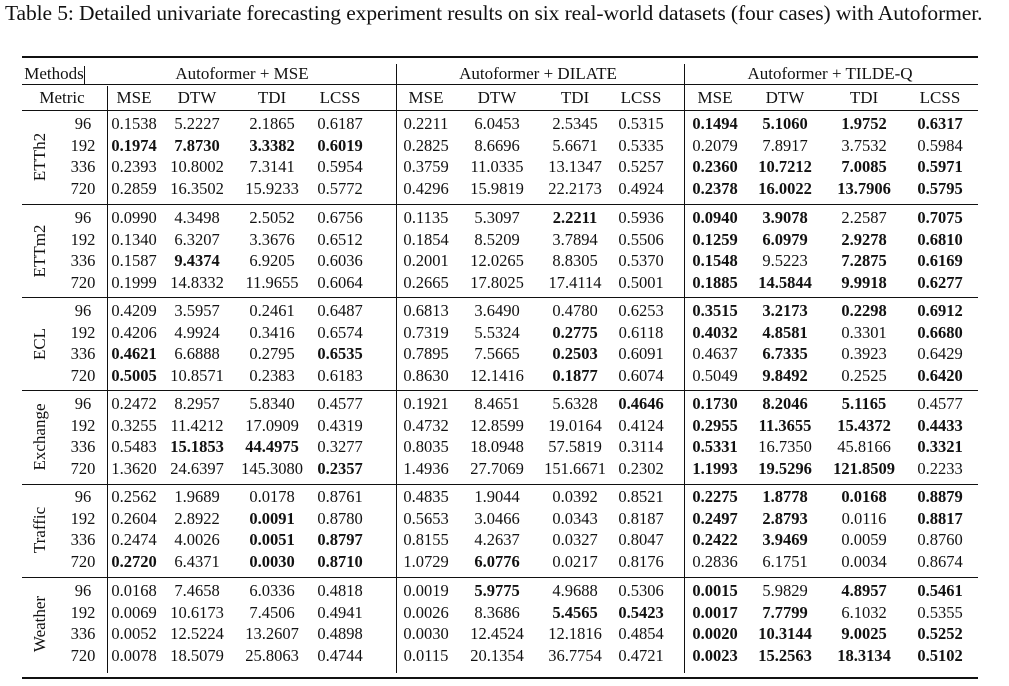 Image resolution: width=1009 pixels, height=686 pixels. Describe the element at coordinates (940, 655) in the screenshot. I see `table-cell: 0.5102` at that location.